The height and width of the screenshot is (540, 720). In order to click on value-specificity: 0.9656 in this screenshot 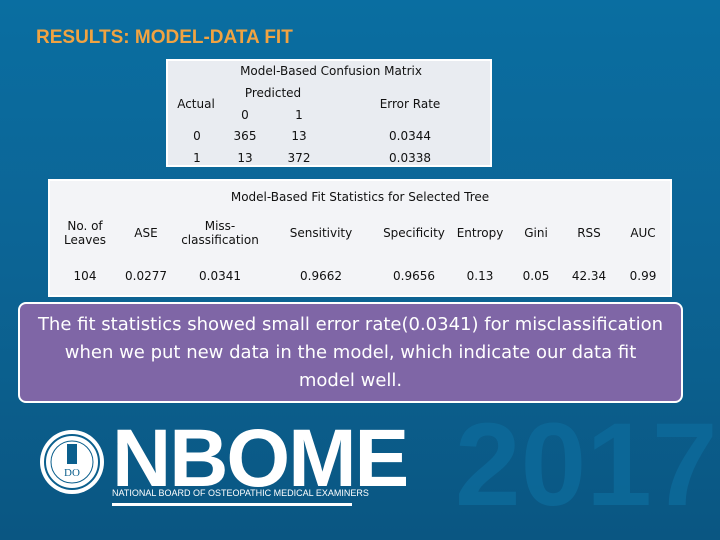, I will do `click(414, 276)`.